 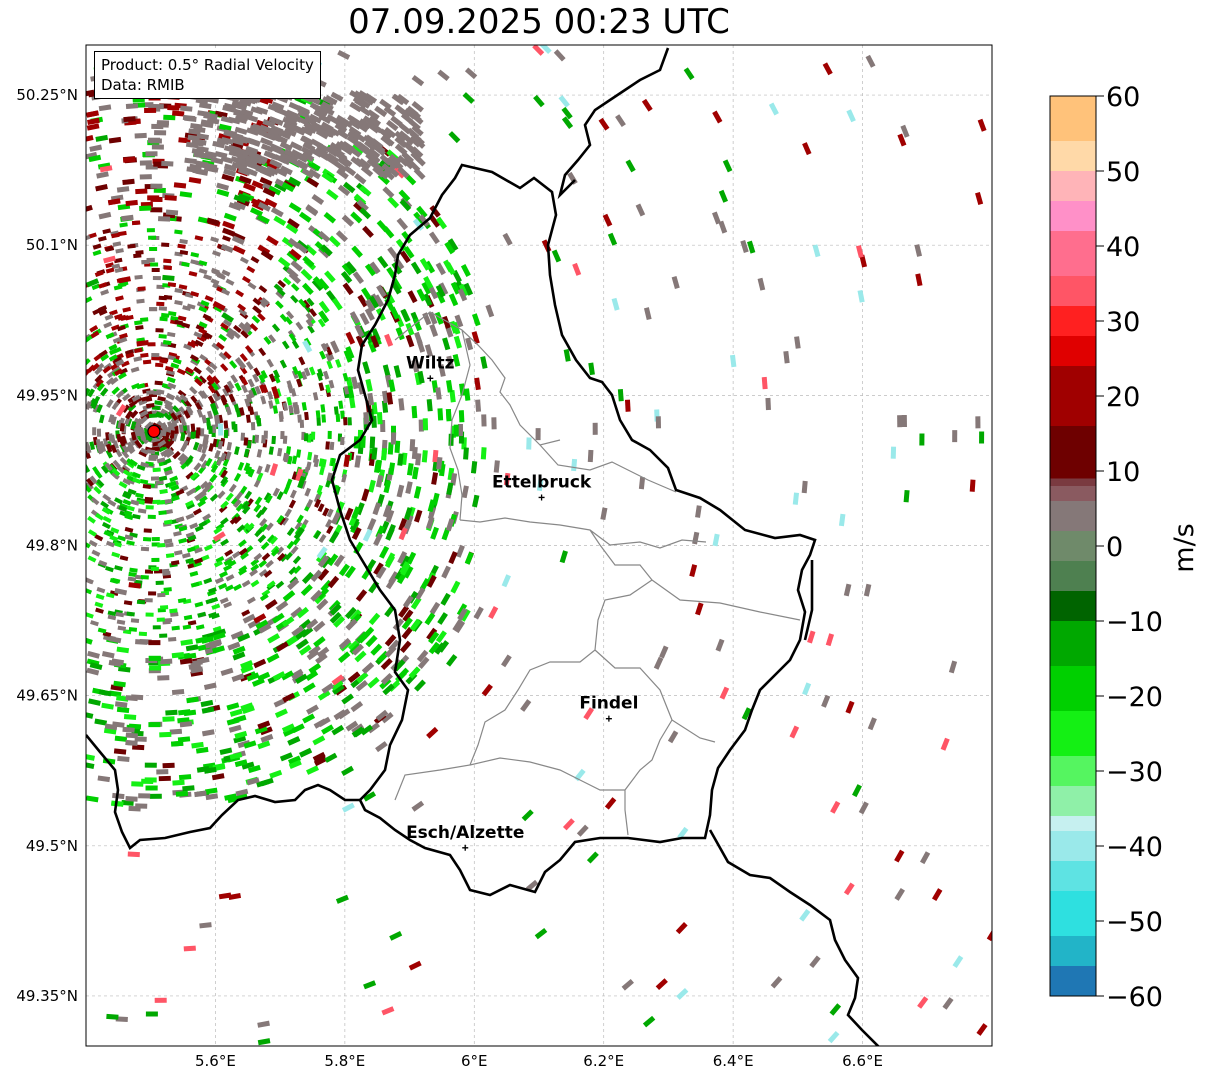 I want to click on colorbar-tick-label: −30, so click(x=1134, y=772).